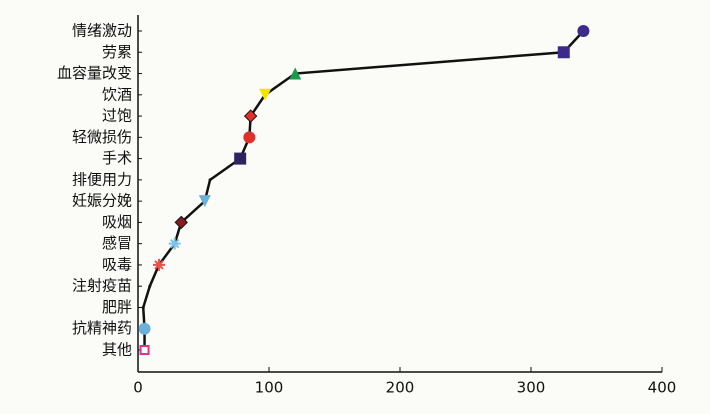 This screenshot has width=710, height=414. I want to click on y-tick-label: 劳累, so click(117, 52).